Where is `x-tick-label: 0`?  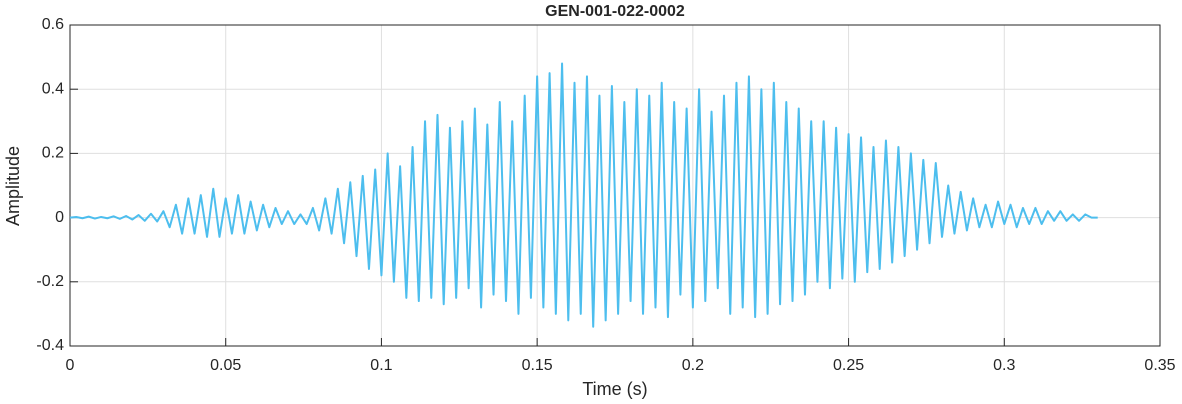 x-tick-label: 0 is located at coordinates (70, 365).